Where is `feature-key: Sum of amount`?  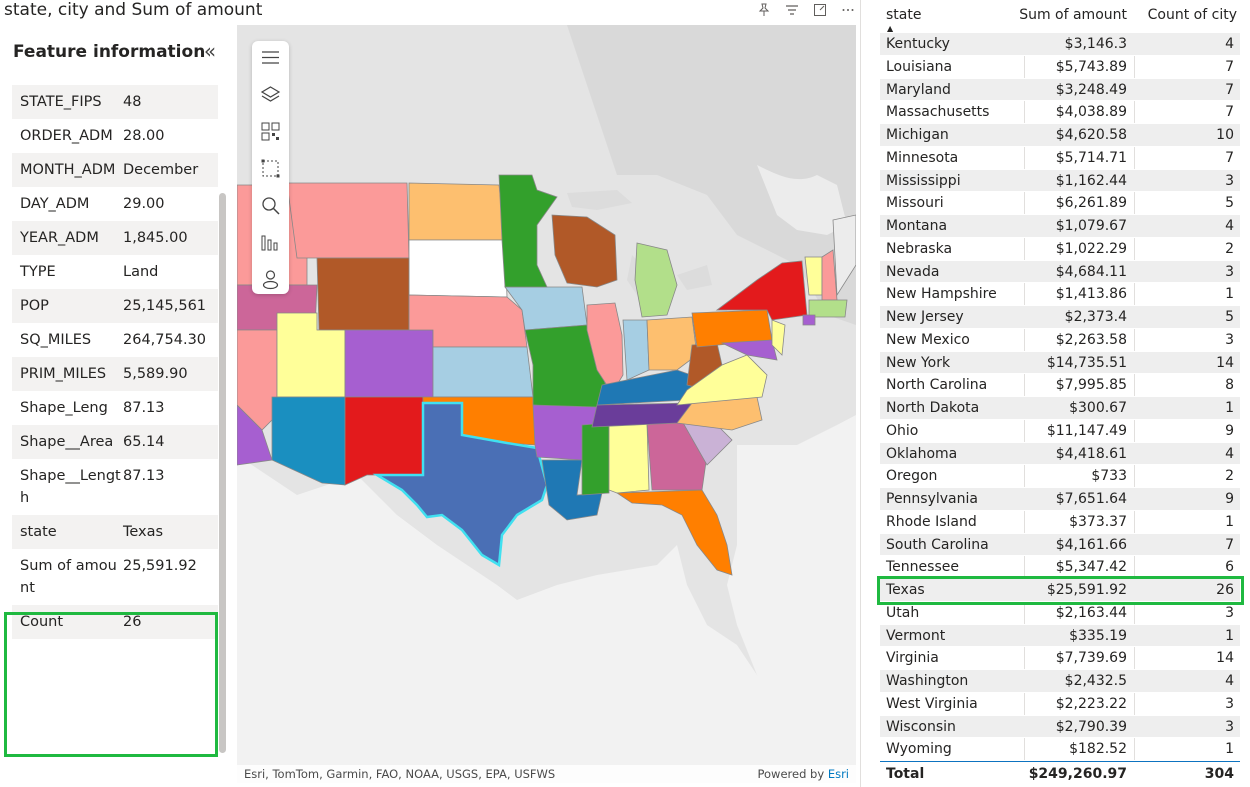
feature-key: Sum of amount is located at coordinates (68, 577).